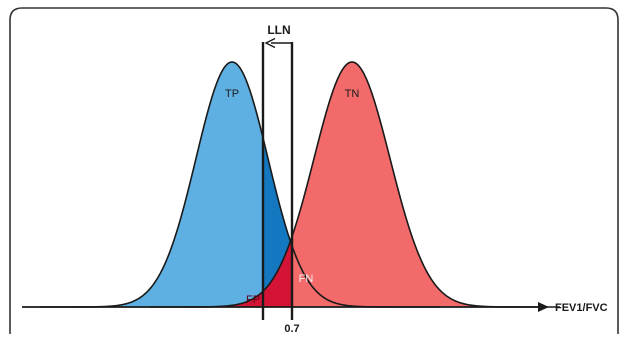 The image size is (629, 337). Describe the element at coordinates (306, 279) in the screenshot. I see `fn-label: FN` at that location.